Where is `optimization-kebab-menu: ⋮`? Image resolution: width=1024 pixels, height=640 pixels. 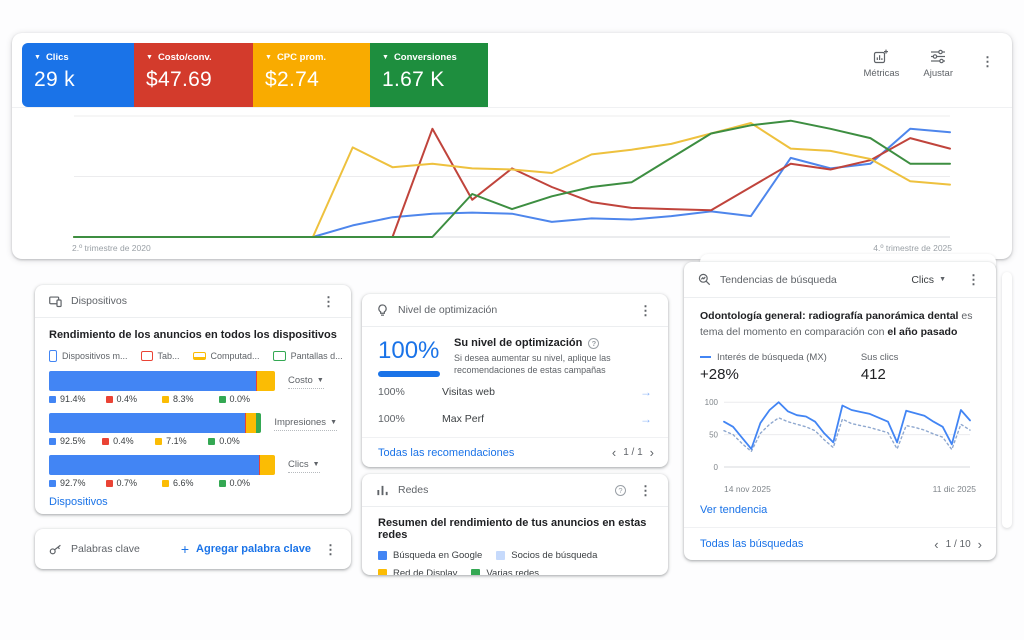
optimization-kebab-menu: ⋮ is located at coordinates (645, 310).